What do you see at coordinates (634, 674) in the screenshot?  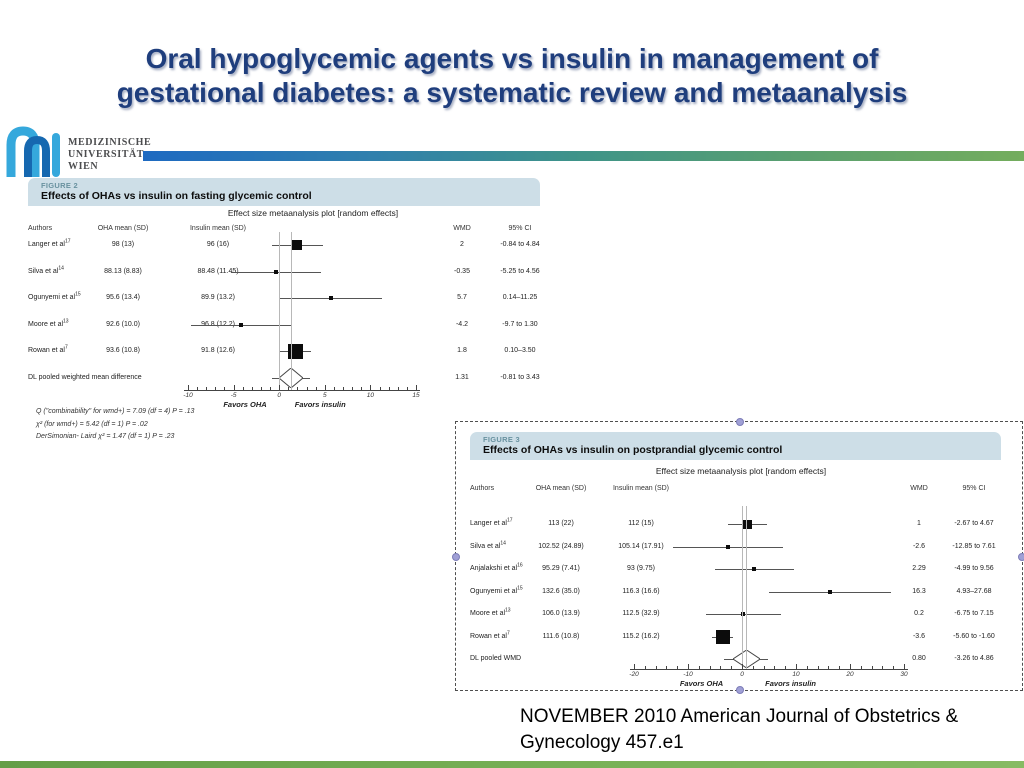 I see `axis-tick-label: -20` at bounding box center [634, 674].